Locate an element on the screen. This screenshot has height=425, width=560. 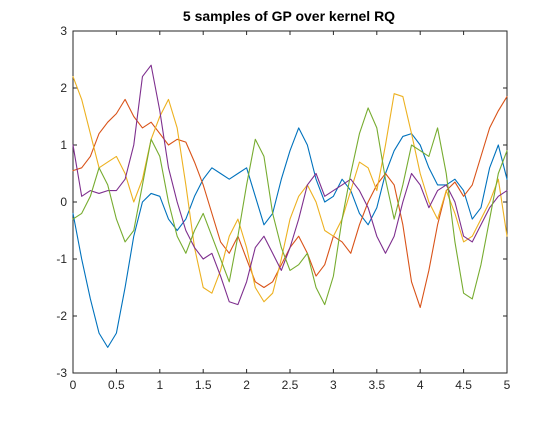
x-tick-labels: 0 0.5 1 1.5 2 2.5 3 3.5 4 4.5 5 is located at coordinates (290, 385).